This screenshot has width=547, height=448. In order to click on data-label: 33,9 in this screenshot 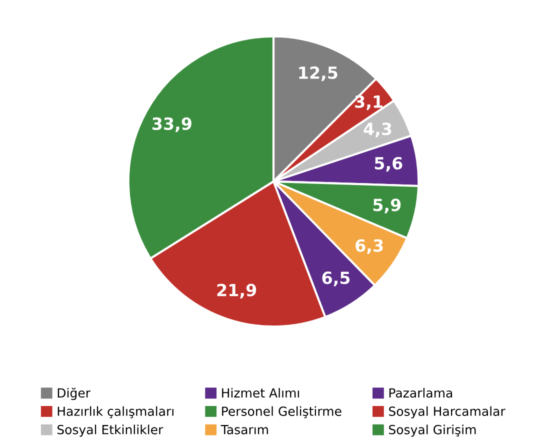, I will do `click(172, 124)`.